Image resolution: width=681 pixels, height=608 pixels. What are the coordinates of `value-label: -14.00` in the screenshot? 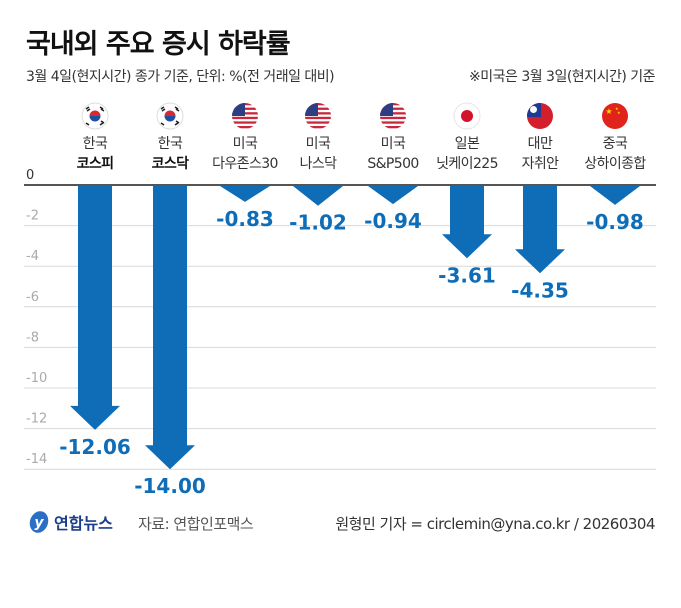 It's located at (170, 486).